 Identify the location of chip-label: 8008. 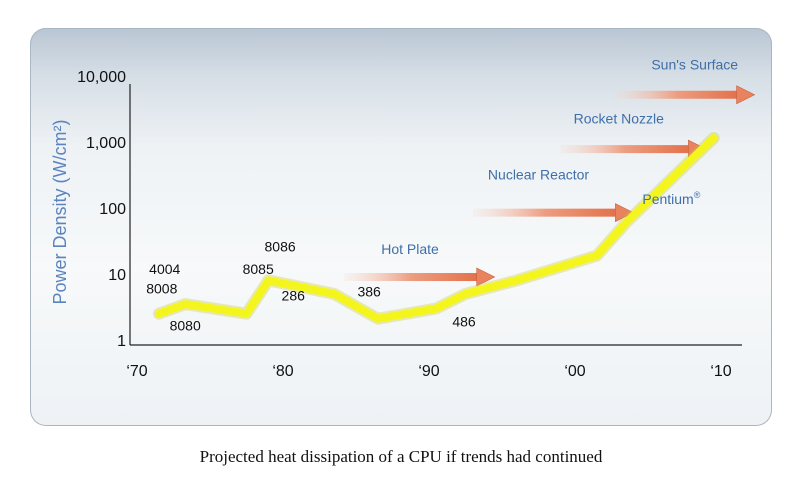
(161, 288).